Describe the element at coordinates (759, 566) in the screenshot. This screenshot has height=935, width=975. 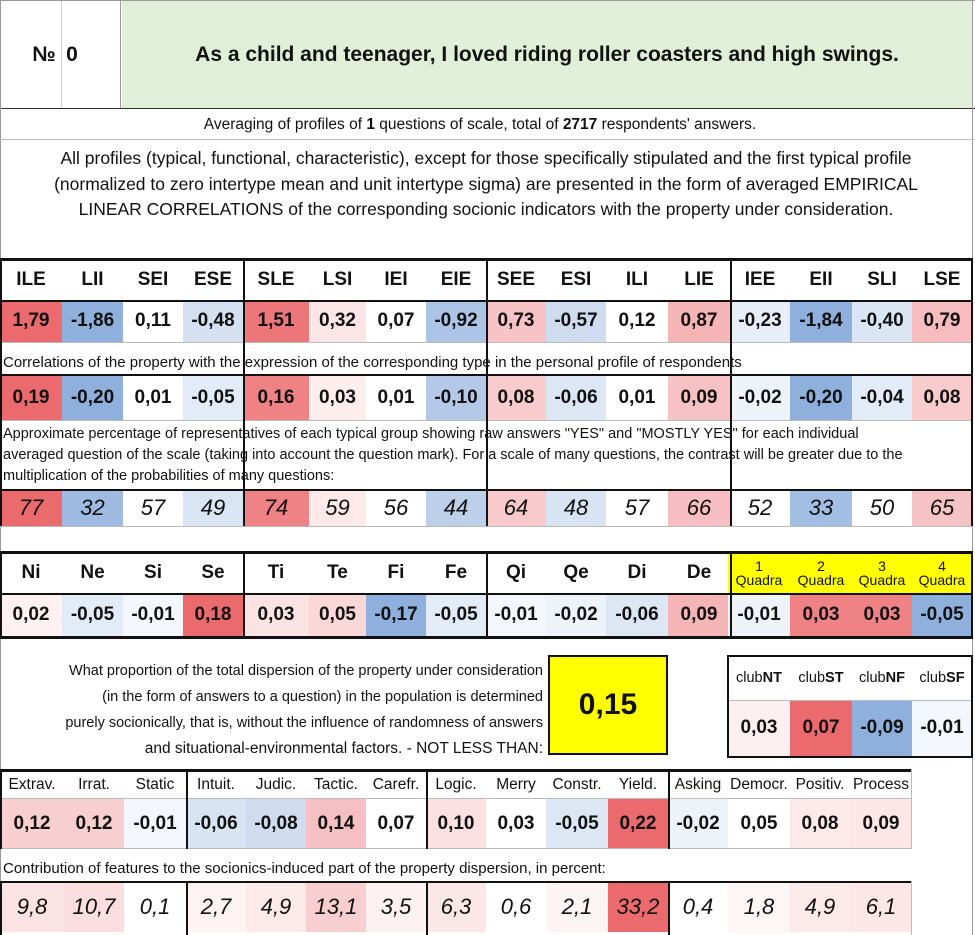
I see `quadra-header-part: 1` at that location.